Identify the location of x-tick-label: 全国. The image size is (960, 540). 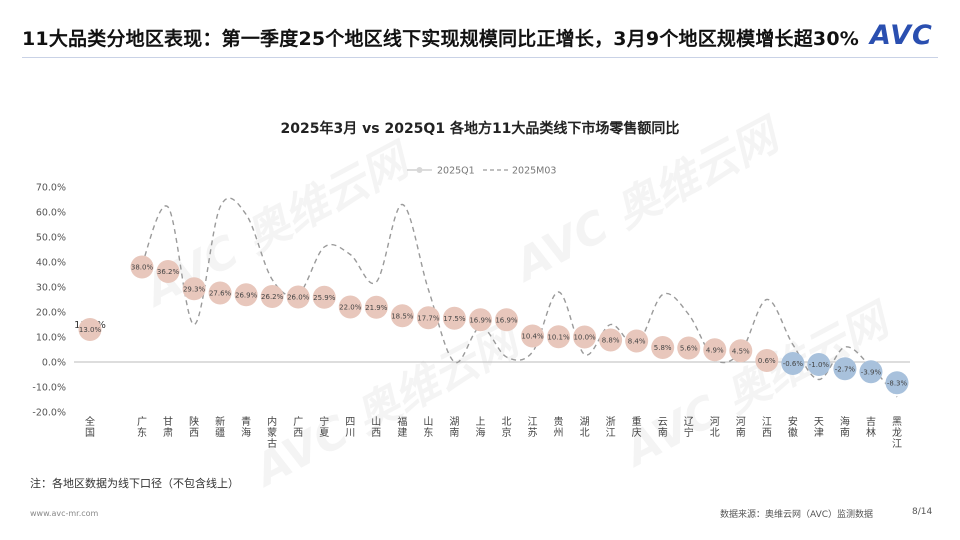
(90, 427).